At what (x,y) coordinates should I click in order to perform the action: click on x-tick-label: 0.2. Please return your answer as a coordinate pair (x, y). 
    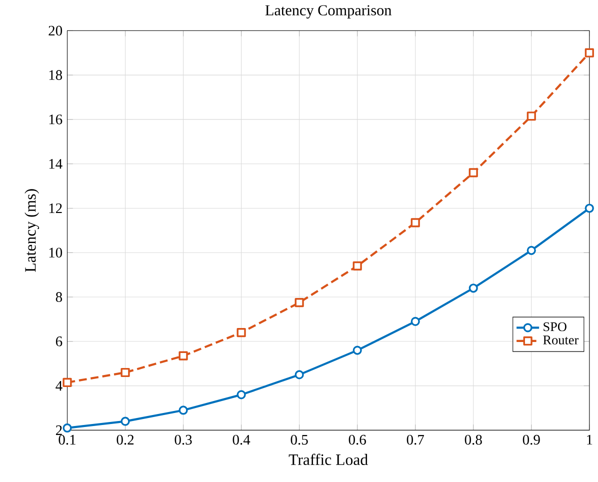
    Looking at the image, I should click on (125, 440).